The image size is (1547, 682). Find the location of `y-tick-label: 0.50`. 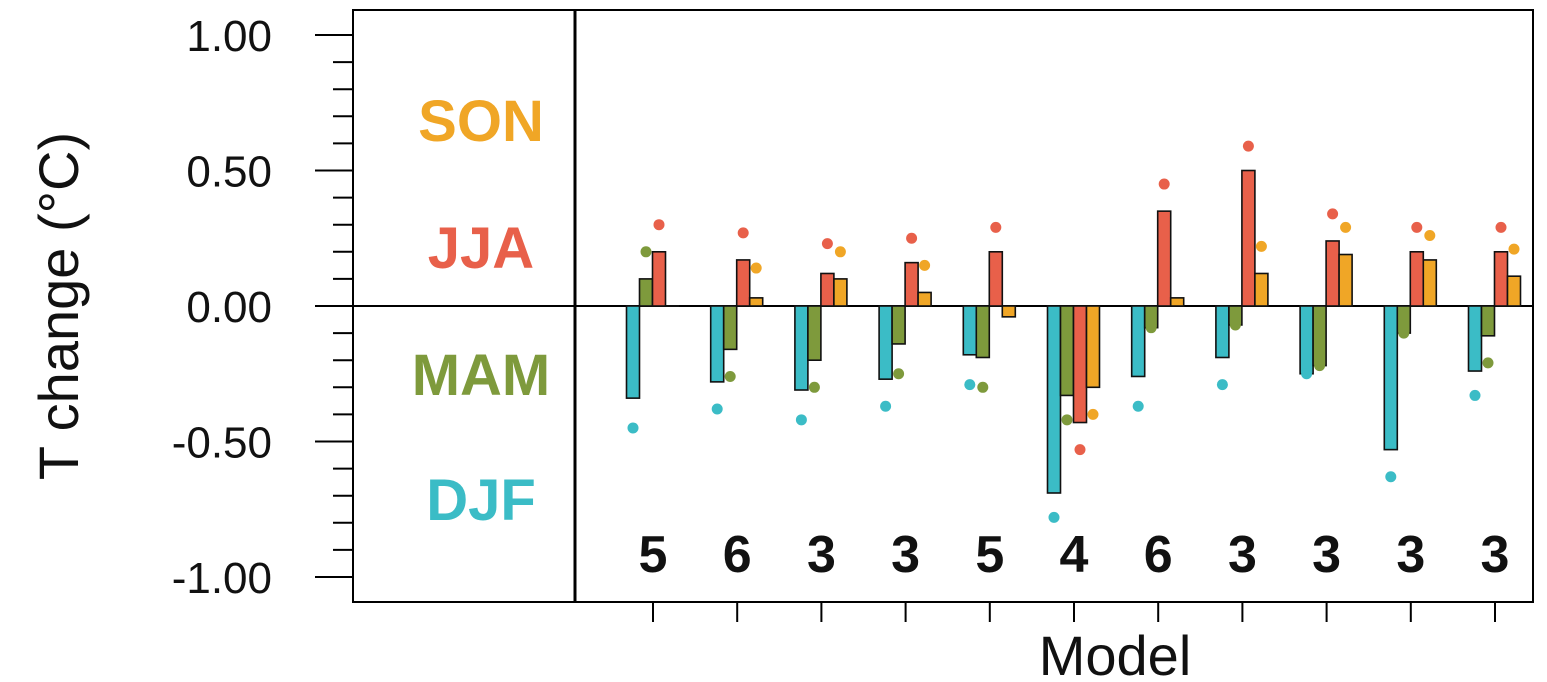

y-tick-label: 0.50 is located at coordinates (229, 172).